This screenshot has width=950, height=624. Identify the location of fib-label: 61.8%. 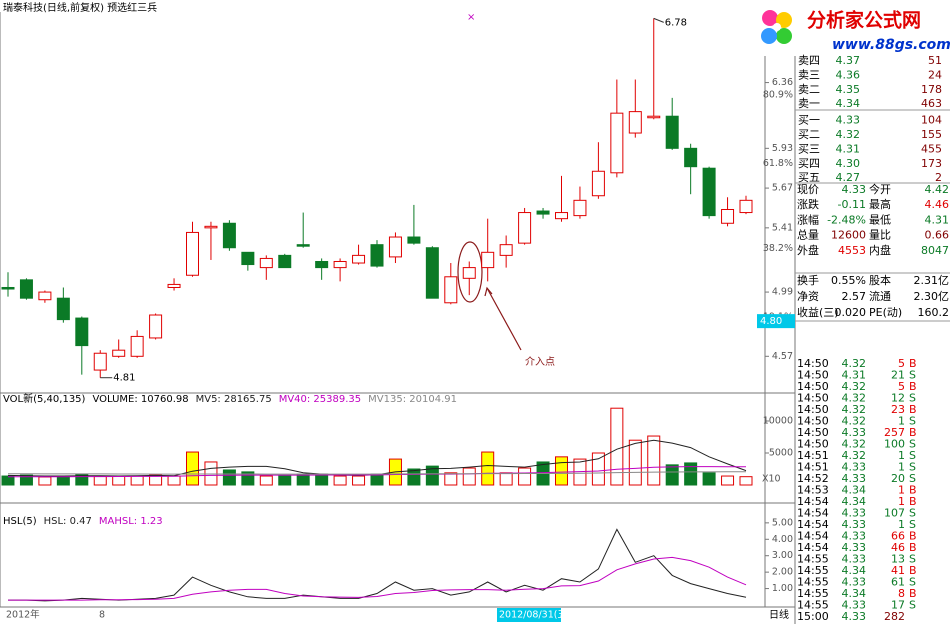
(778, 163).